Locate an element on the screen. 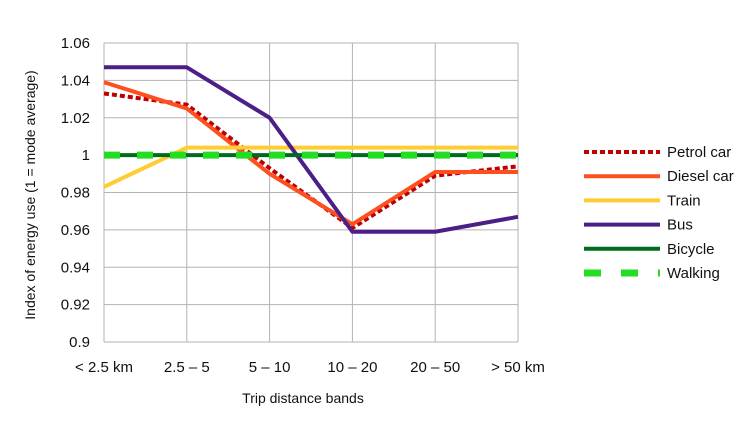  y-tick-label: 0.98 is located at coordinates (75, 193).